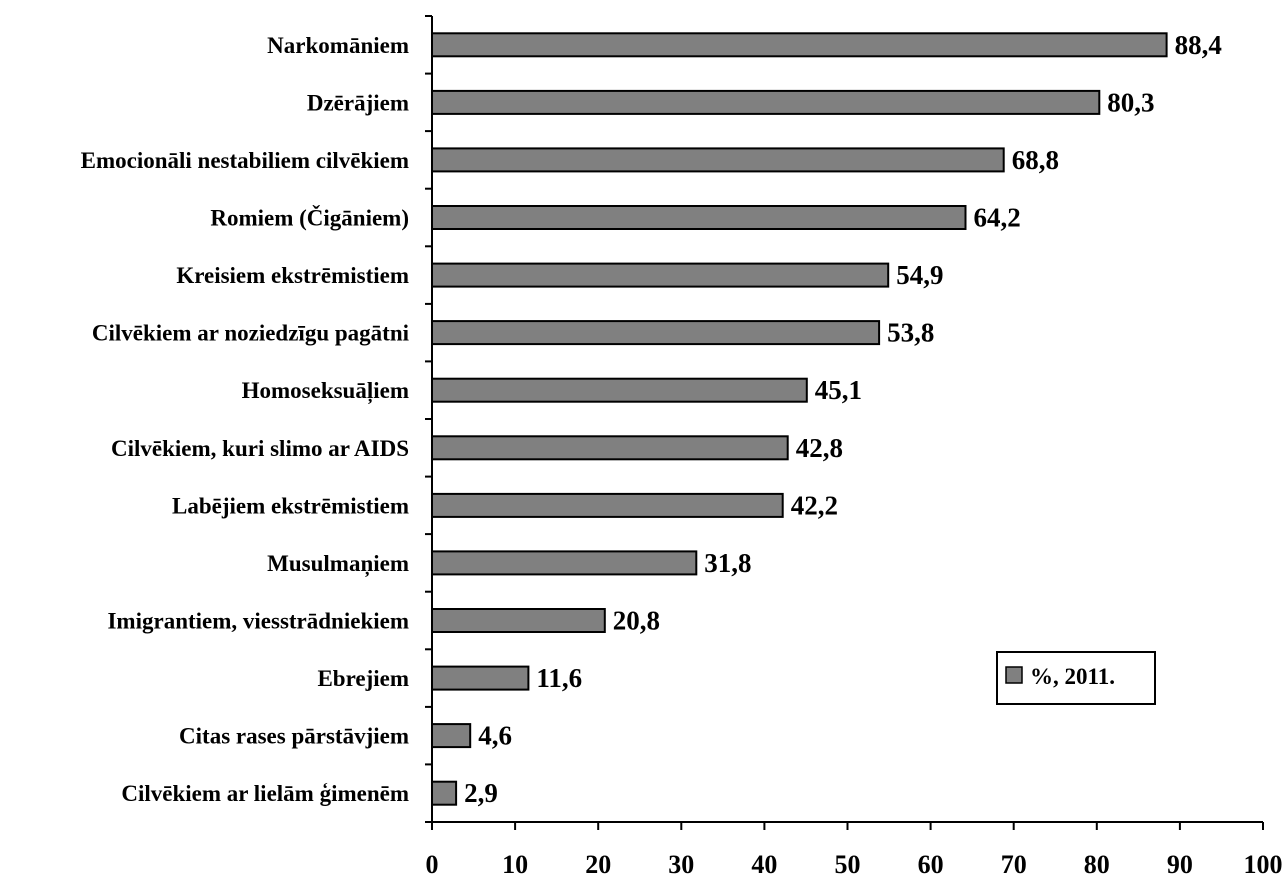 The width and height of the screenshot is (1288, 878). Describe the element at coordinates (325, 391) in the screenshot. I see `category-label: Homoseksuāļiem` at that location.